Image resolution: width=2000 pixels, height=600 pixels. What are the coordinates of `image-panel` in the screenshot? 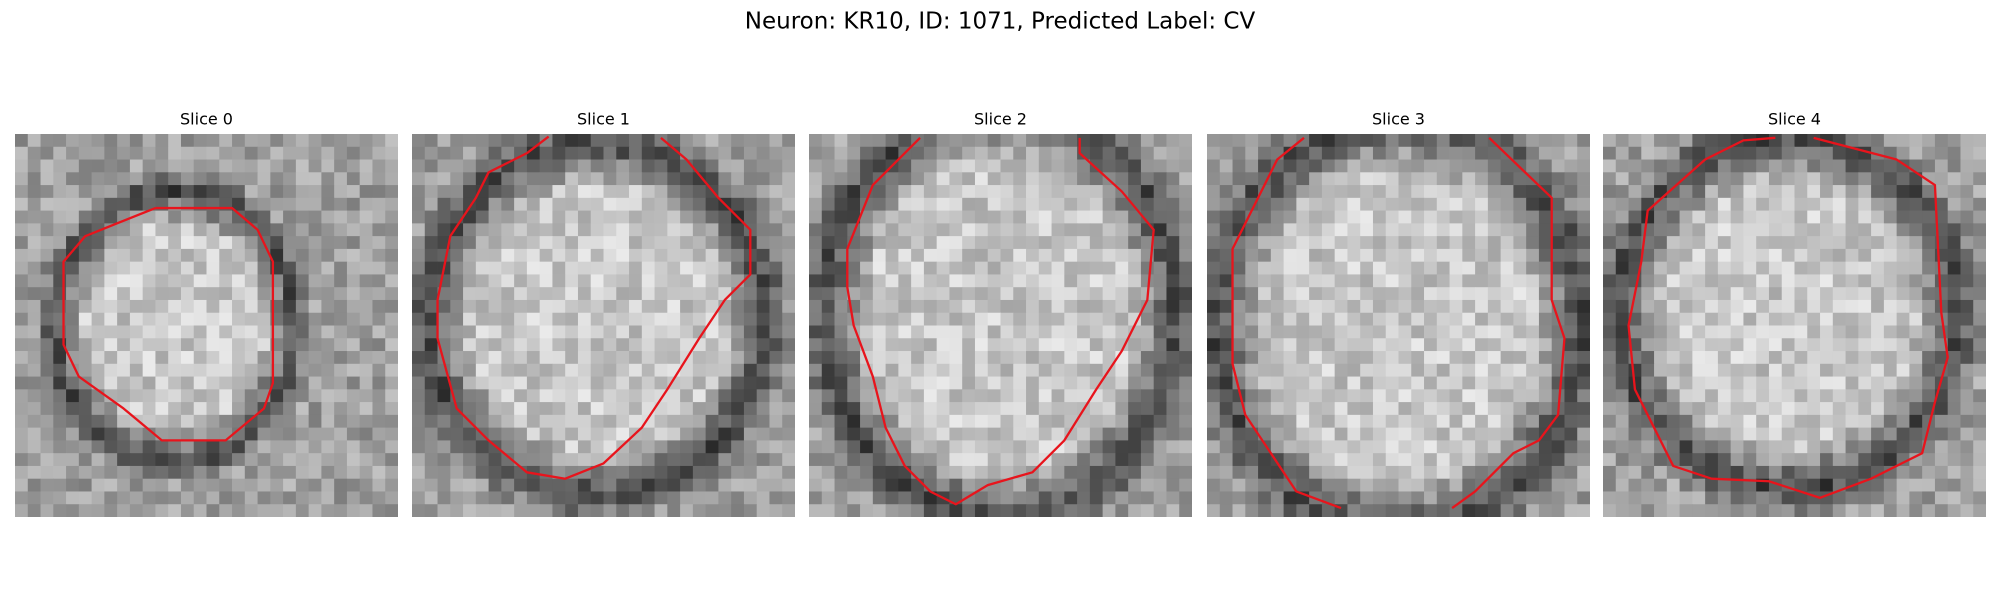 It's located at (1000, 325).